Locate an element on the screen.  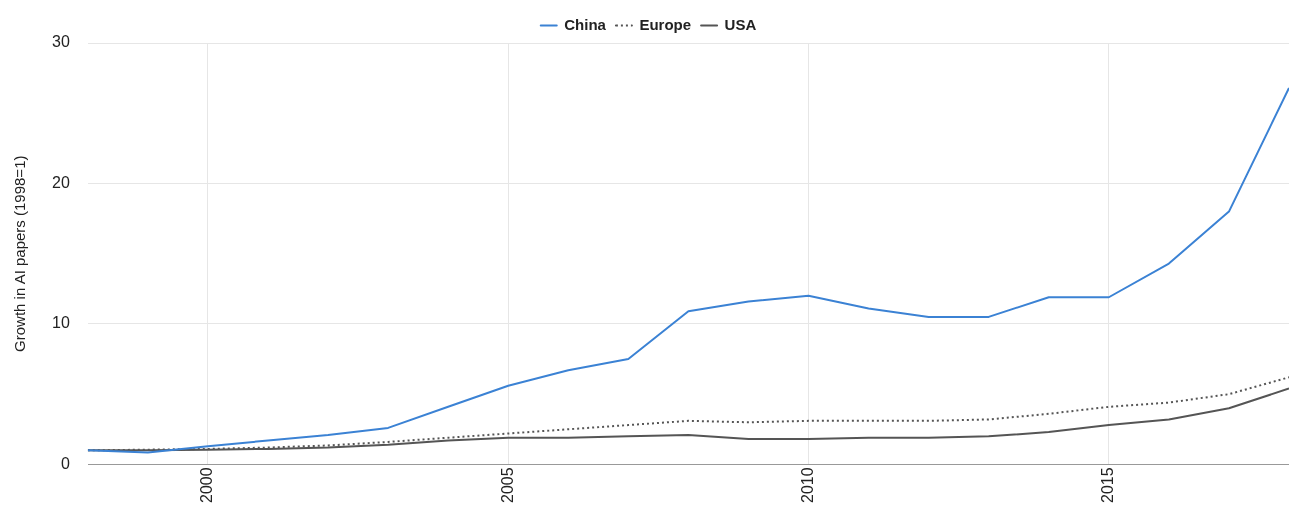
x-tick-label: 2000 is located at coordinates (207, 485).